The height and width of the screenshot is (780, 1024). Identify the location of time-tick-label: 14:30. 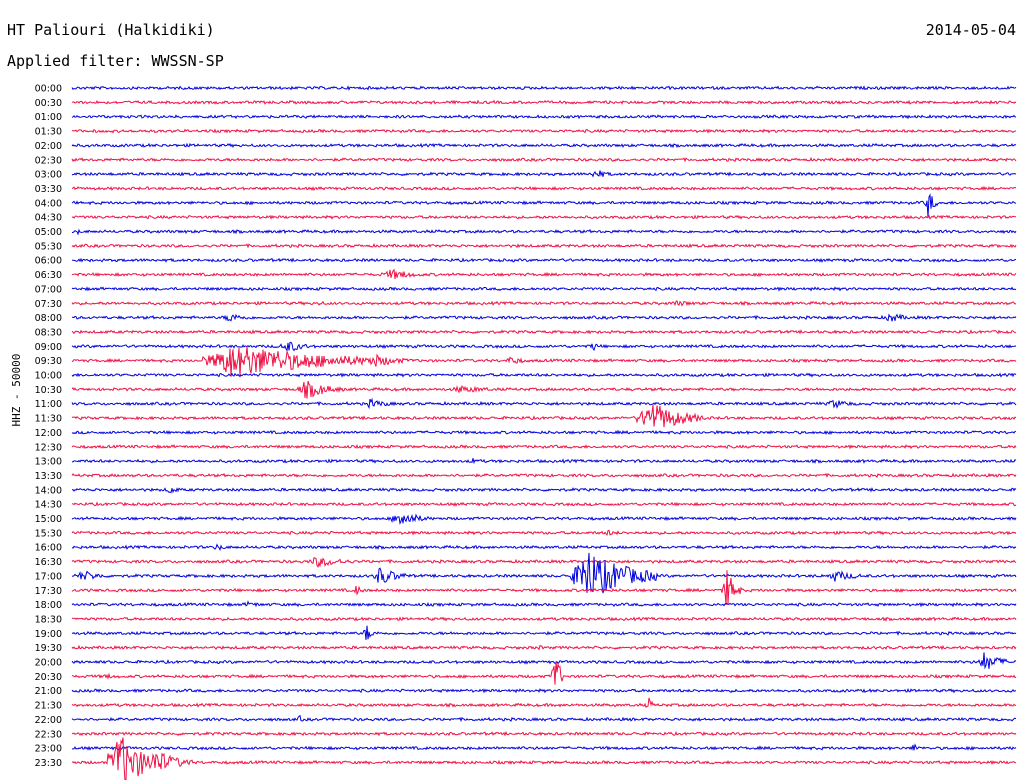
(48, 505).